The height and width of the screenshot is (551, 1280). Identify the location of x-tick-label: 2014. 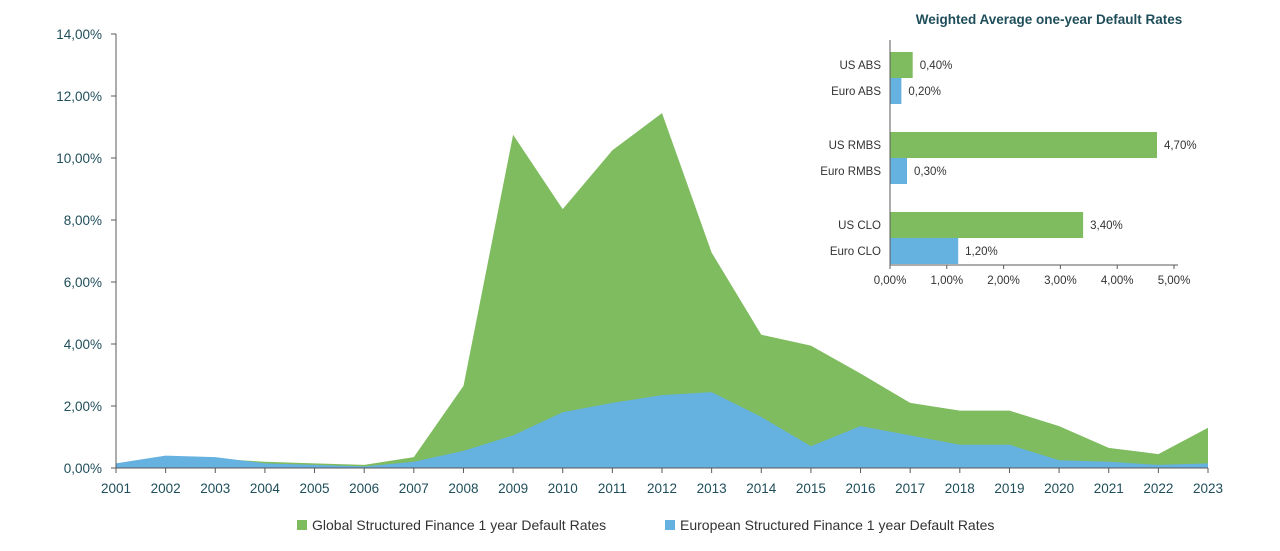
(761, 488).